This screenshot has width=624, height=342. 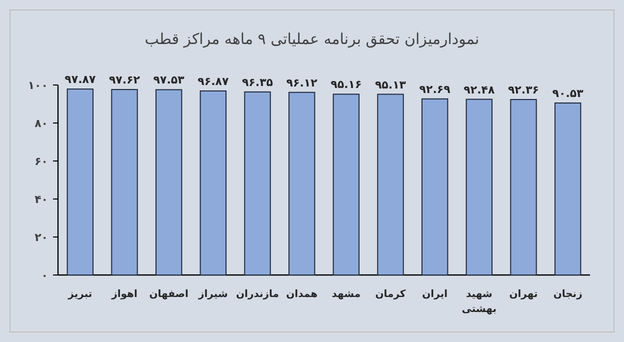 What do you see at coordinates (41, 199) in the screenshot?
I see `ytick: ۴۰` at bounding box center [41, 199].